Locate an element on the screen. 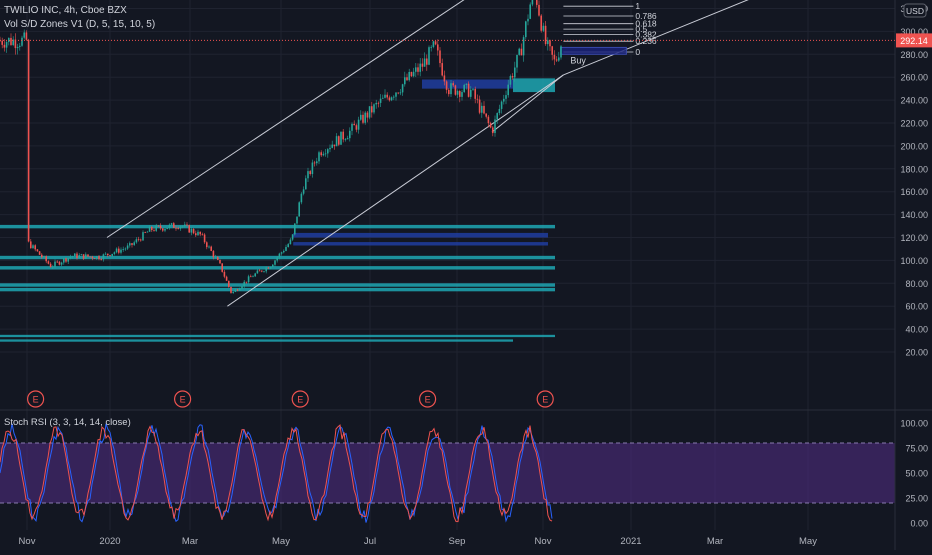 This screenshot has height=555, width=932. trend-line-inner is located at coordinates (527, 103).